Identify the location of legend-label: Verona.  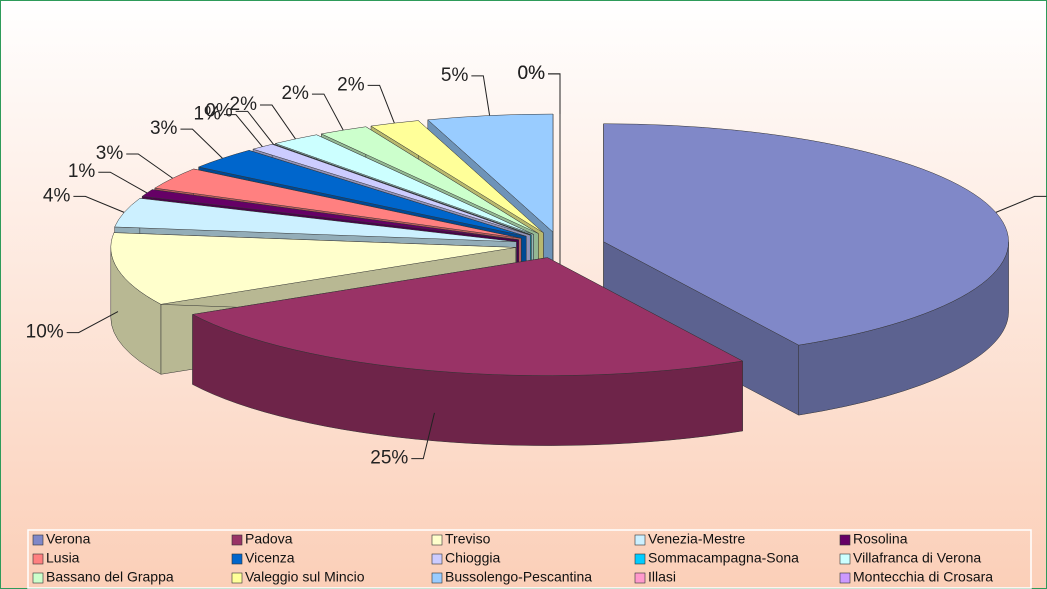
(68, 539).